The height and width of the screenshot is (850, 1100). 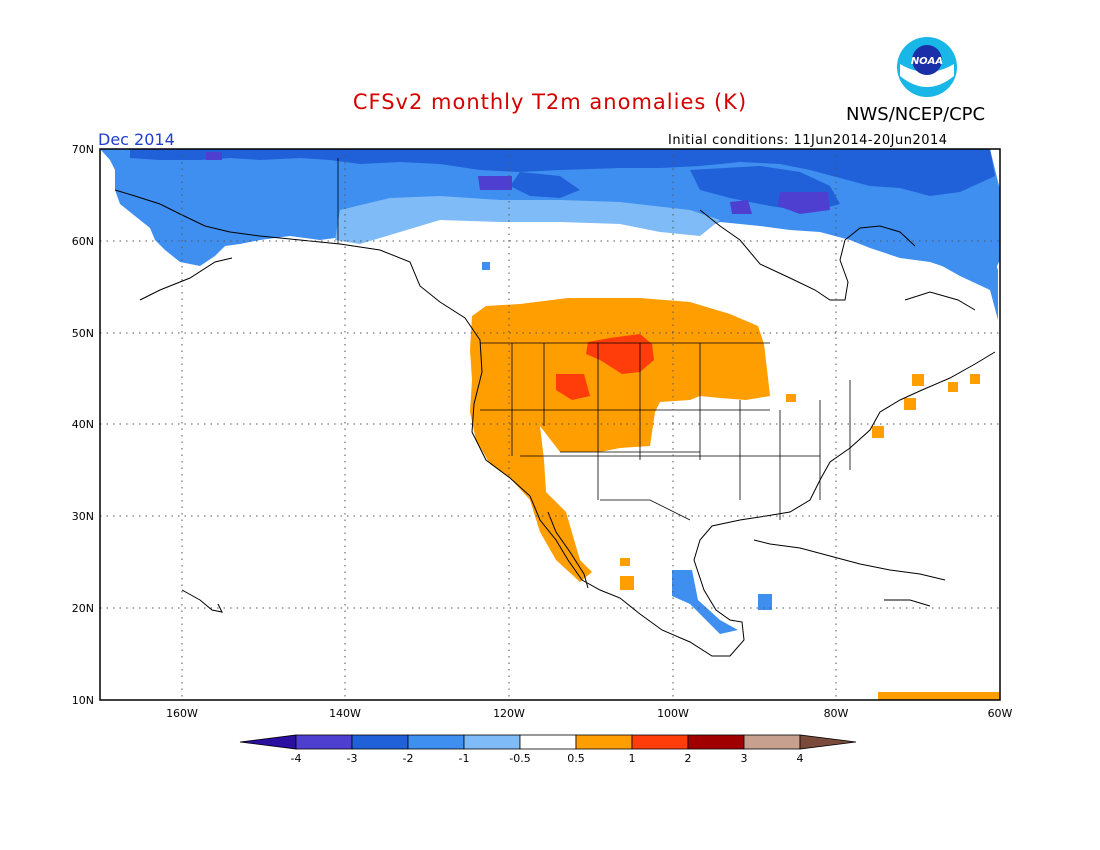 What do you see at coordinates (408, 758) in the screenshot?
I see `legend-tick-label: -2` at bounding box center [408, 758].